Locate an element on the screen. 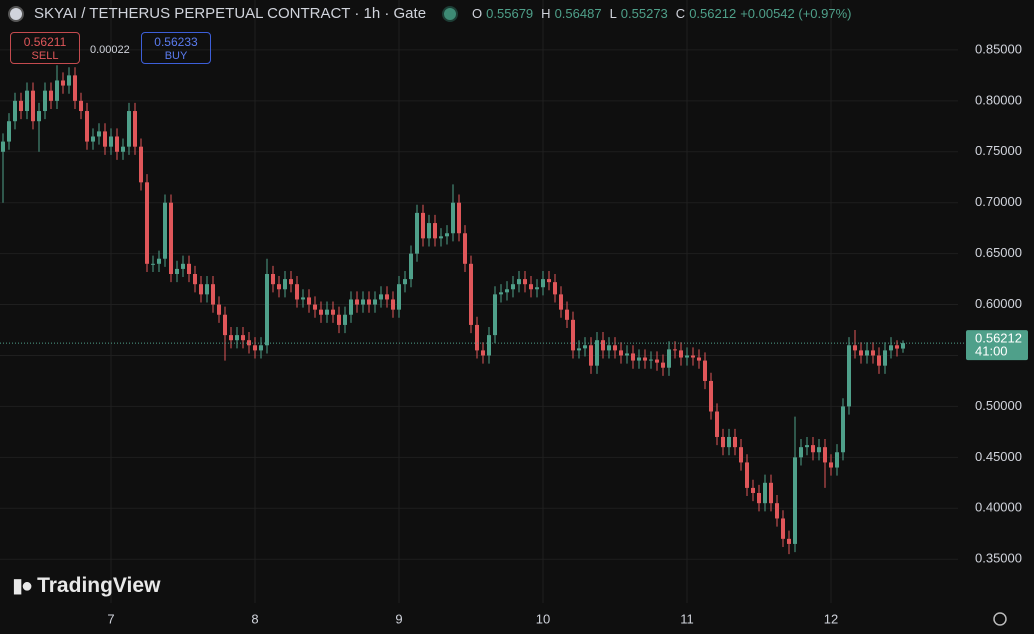 This screenshot has width=1034, height=634. buy-button: 0.56233 BUY is located at coordinates (176, 48).